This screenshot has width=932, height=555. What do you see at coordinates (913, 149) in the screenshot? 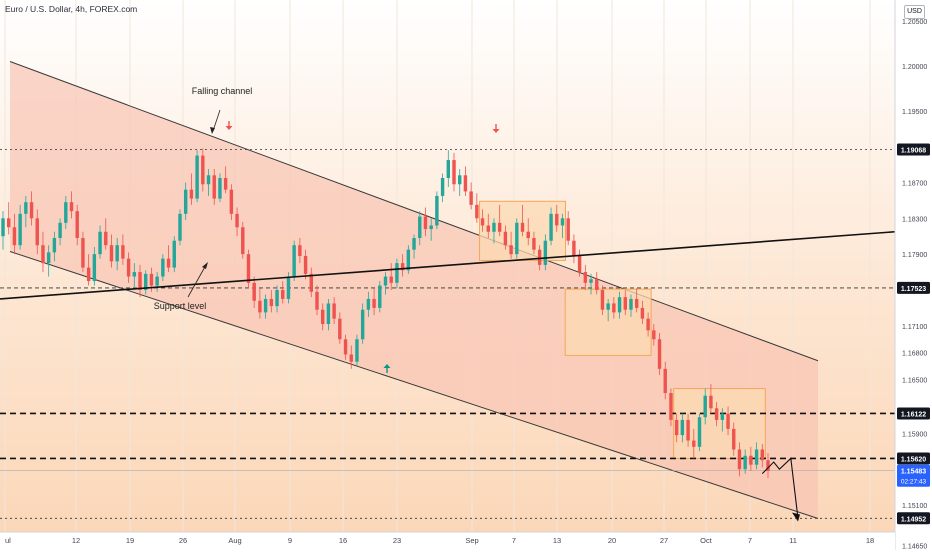
I see `level-price-tag: 1.19068` at bounding box center [913, 149].